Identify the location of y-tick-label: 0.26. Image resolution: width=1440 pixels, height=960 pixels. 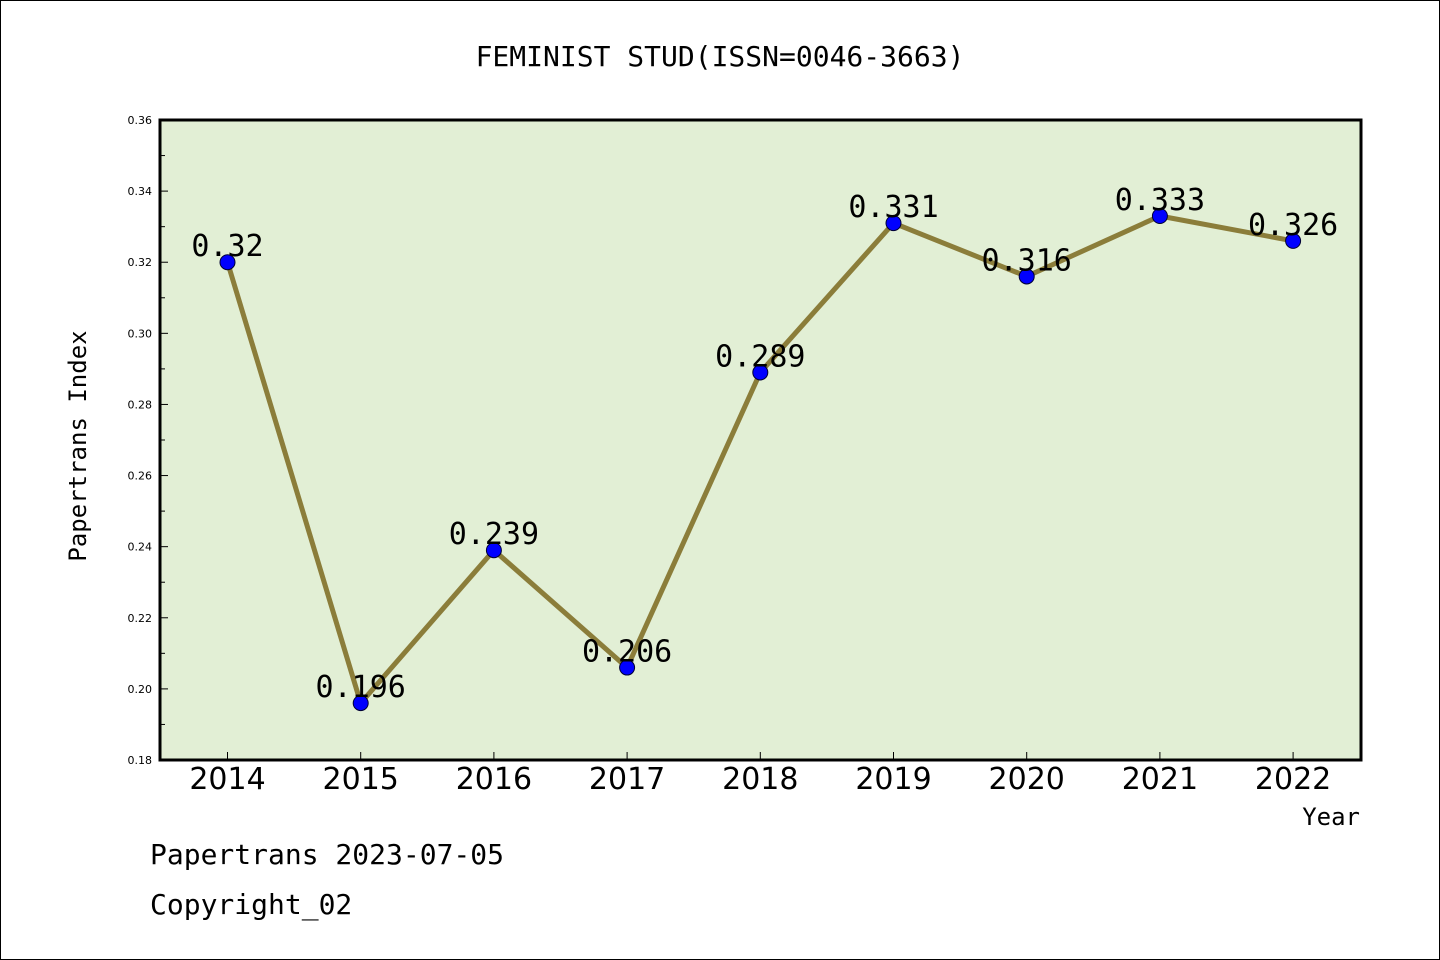
(140, 476).